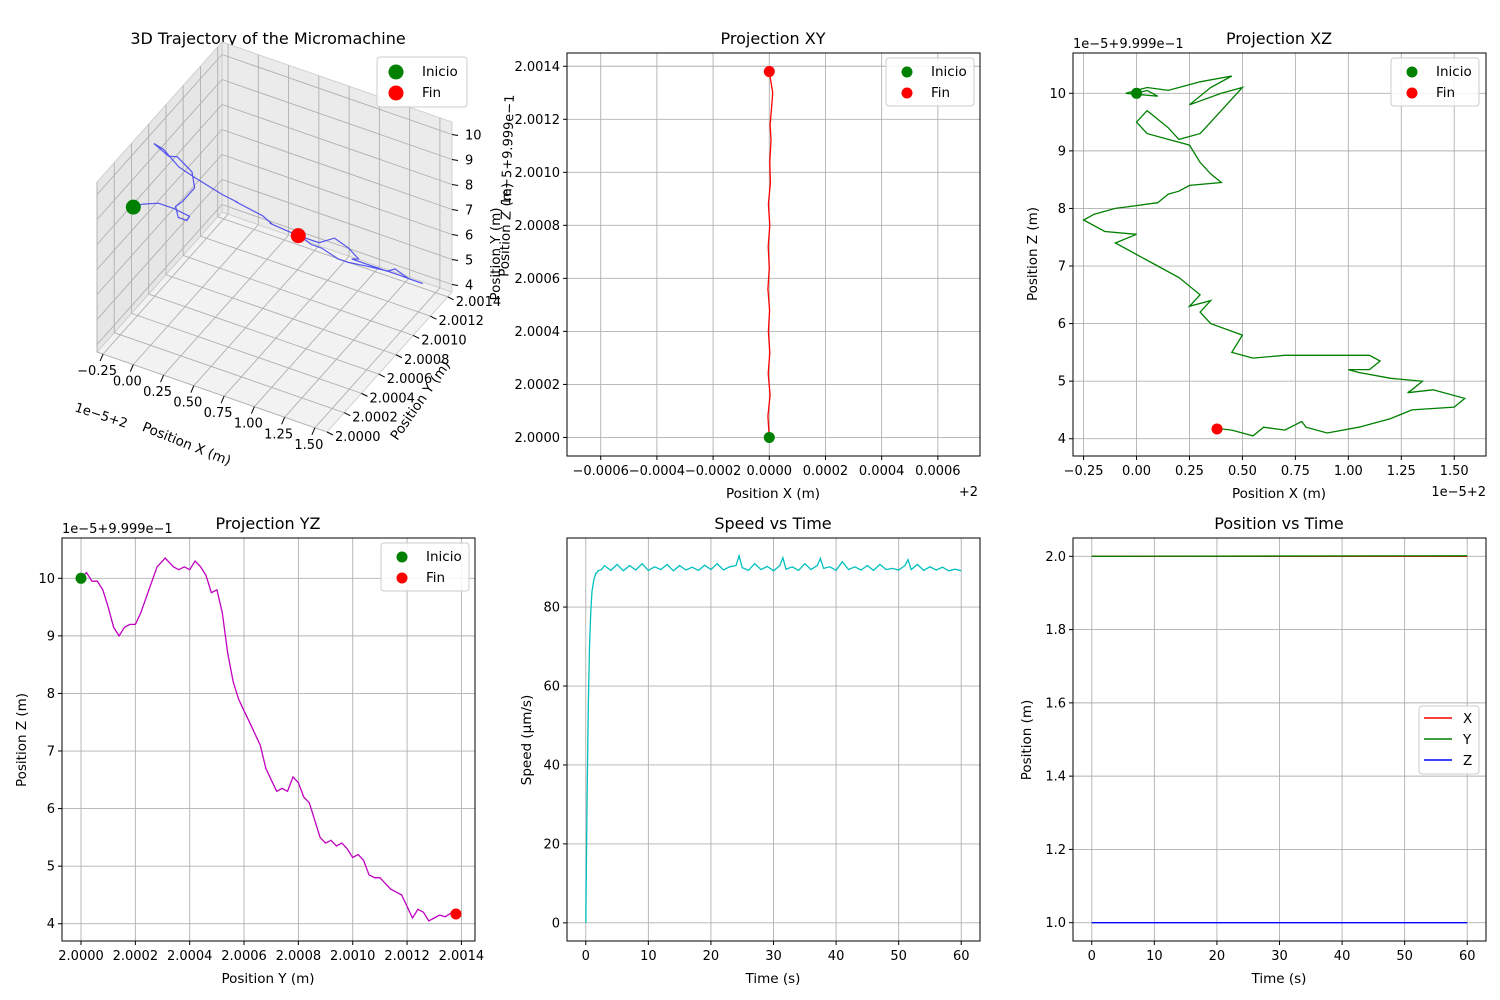 The height and width of the screenshot is (1000, 1500). I want to click on plot-xz-series, so click(1274, 256).